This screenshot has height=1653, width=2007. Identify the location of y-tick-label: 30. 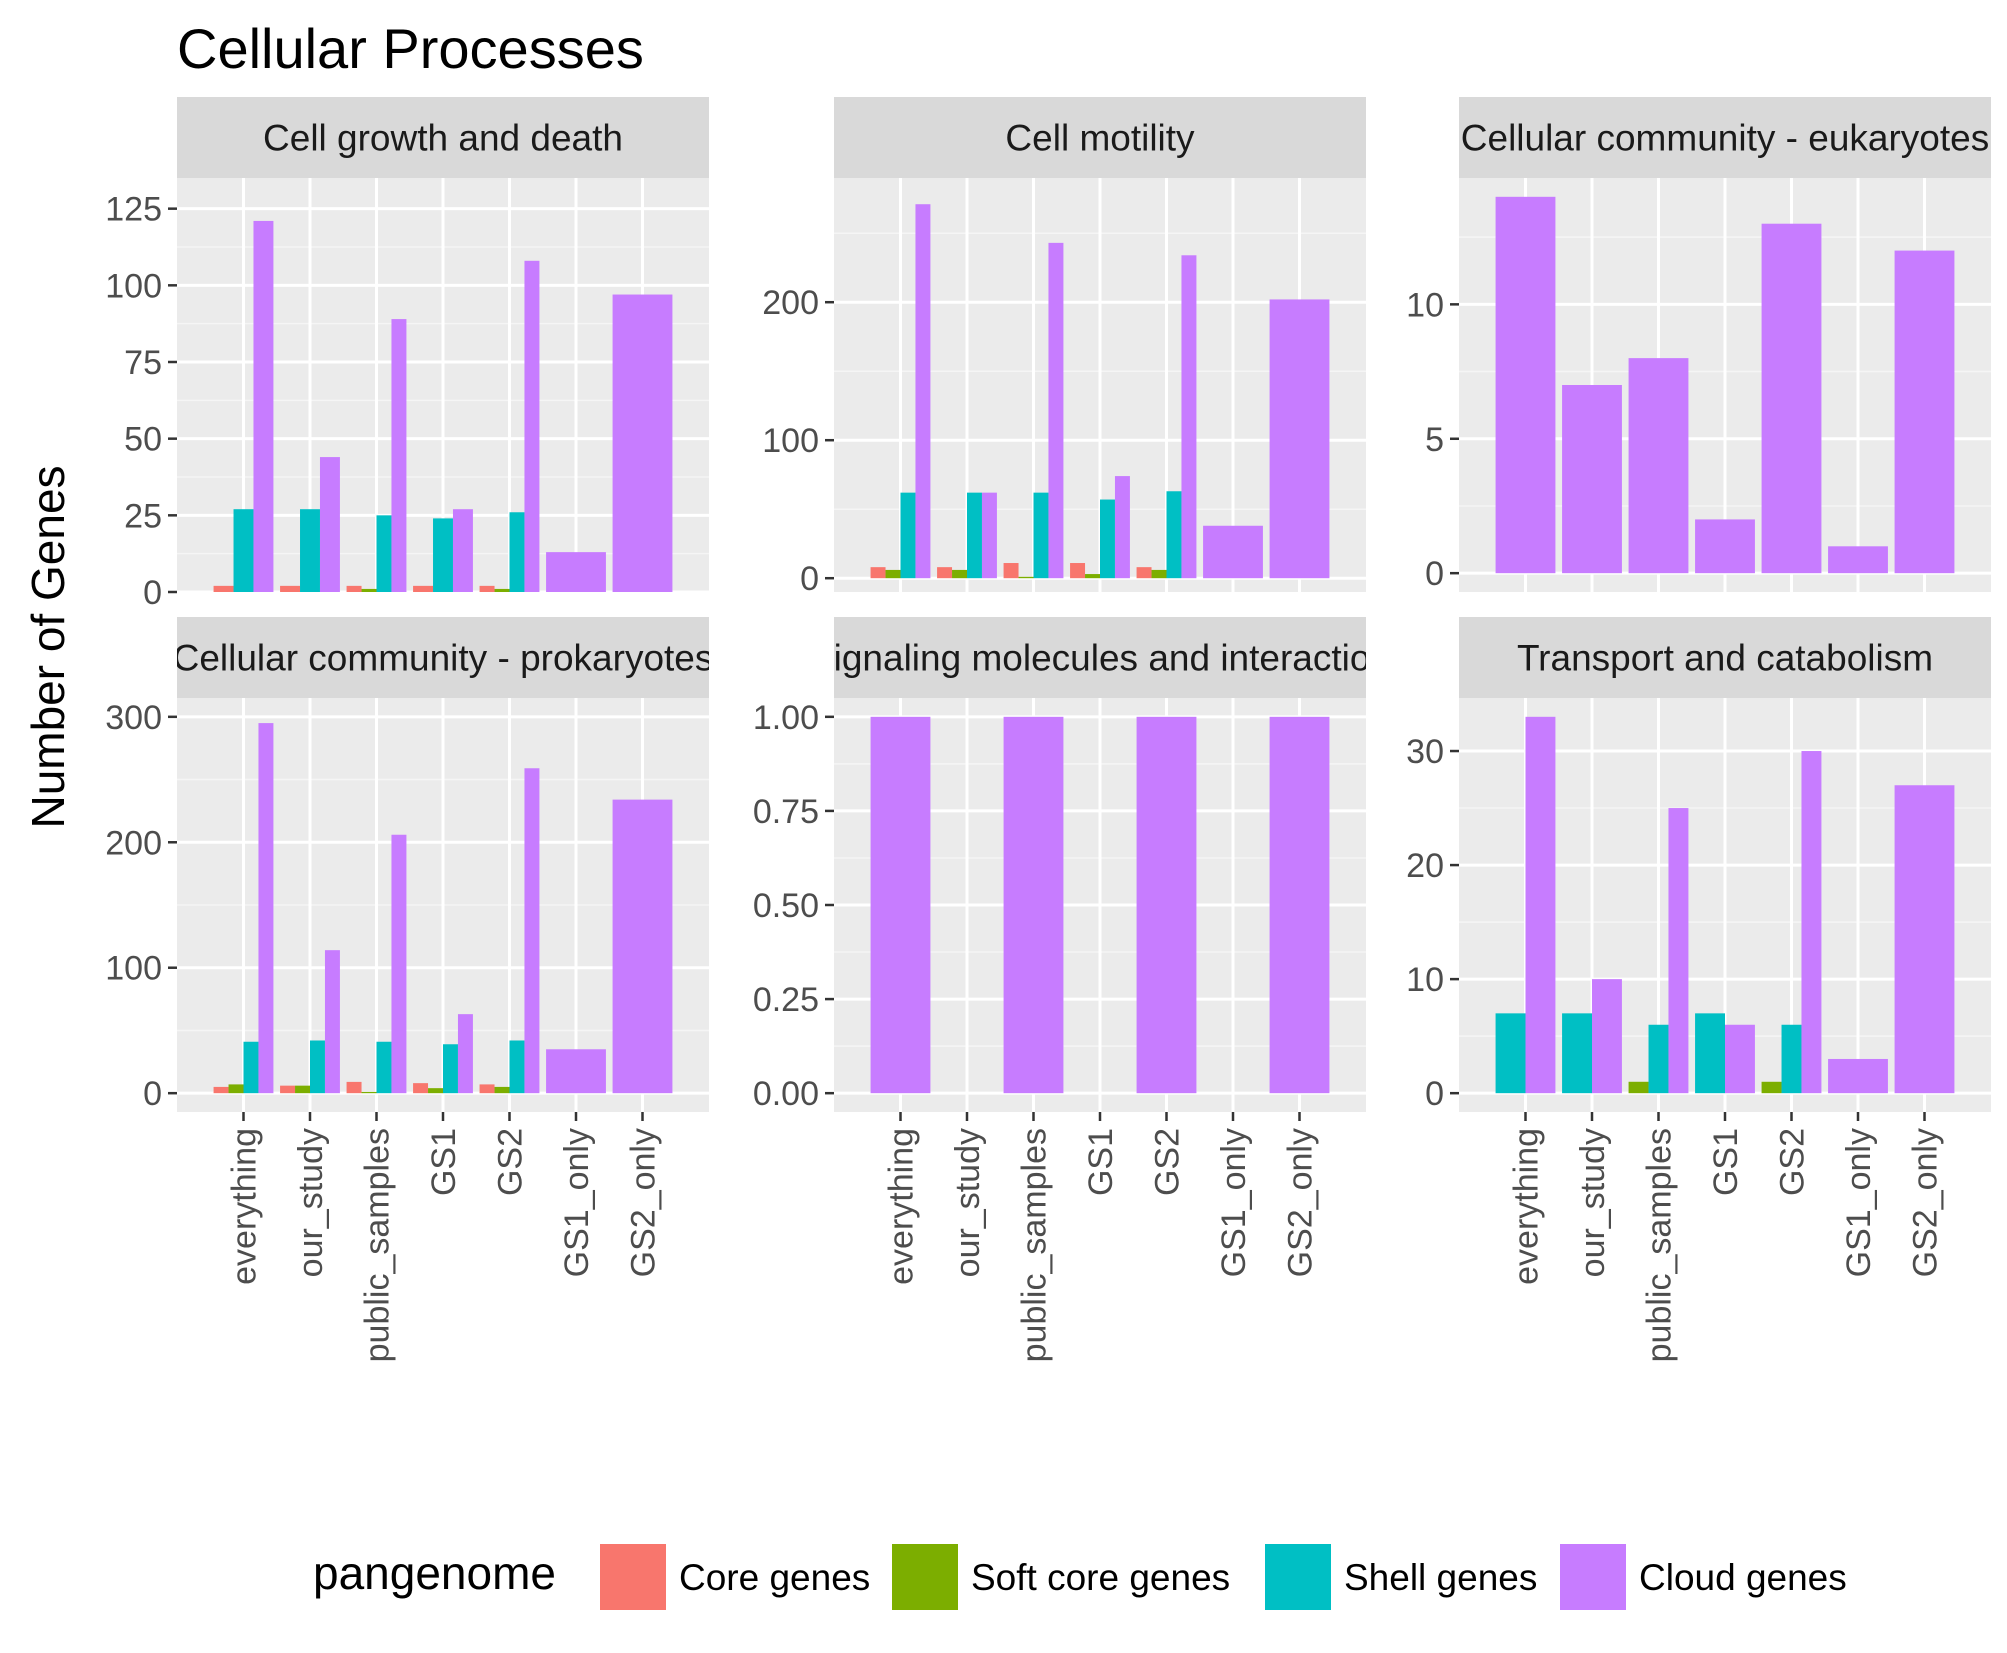
(1425, 752).